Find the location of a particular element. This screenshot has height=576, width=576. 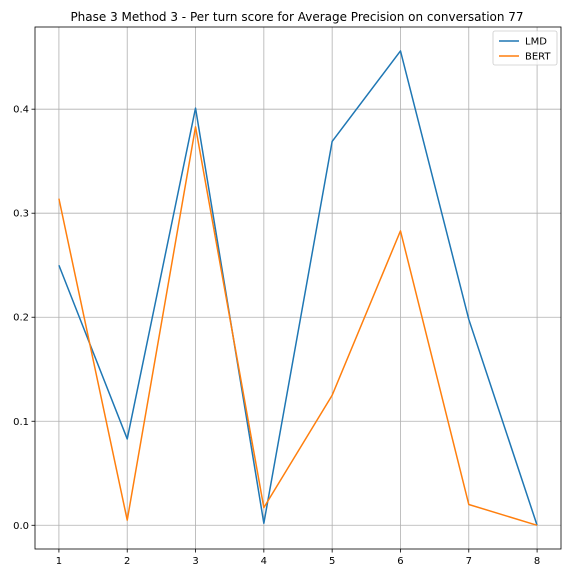

x-tick-label: 7 is located at coordinates (469, 561).